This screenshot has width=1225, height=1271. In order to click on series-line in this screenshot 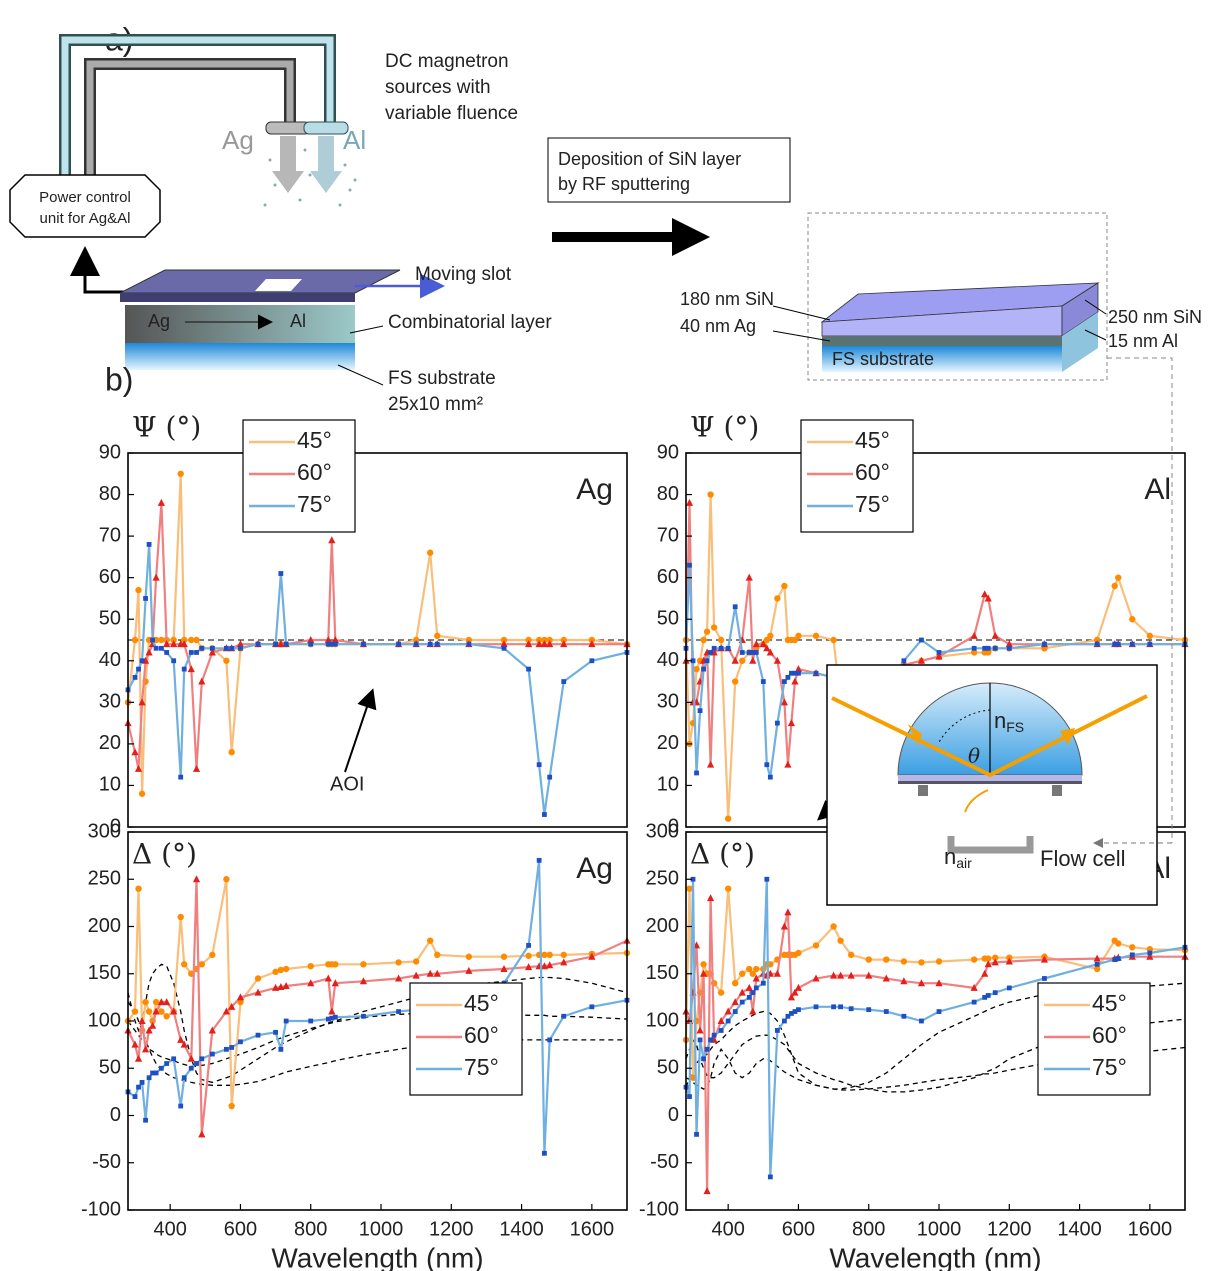, I will do `click(377, 633)`.